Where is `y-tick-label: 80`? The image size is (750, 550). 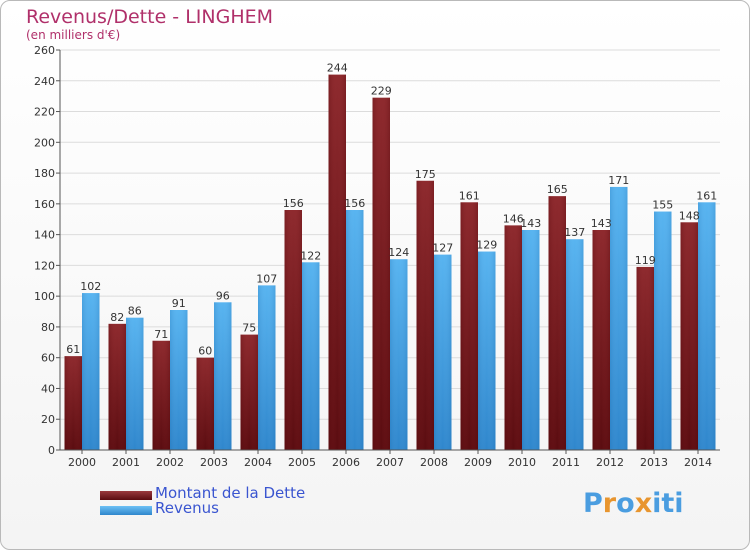
y-tick-label: 80 is located at coordinates (48, 327).